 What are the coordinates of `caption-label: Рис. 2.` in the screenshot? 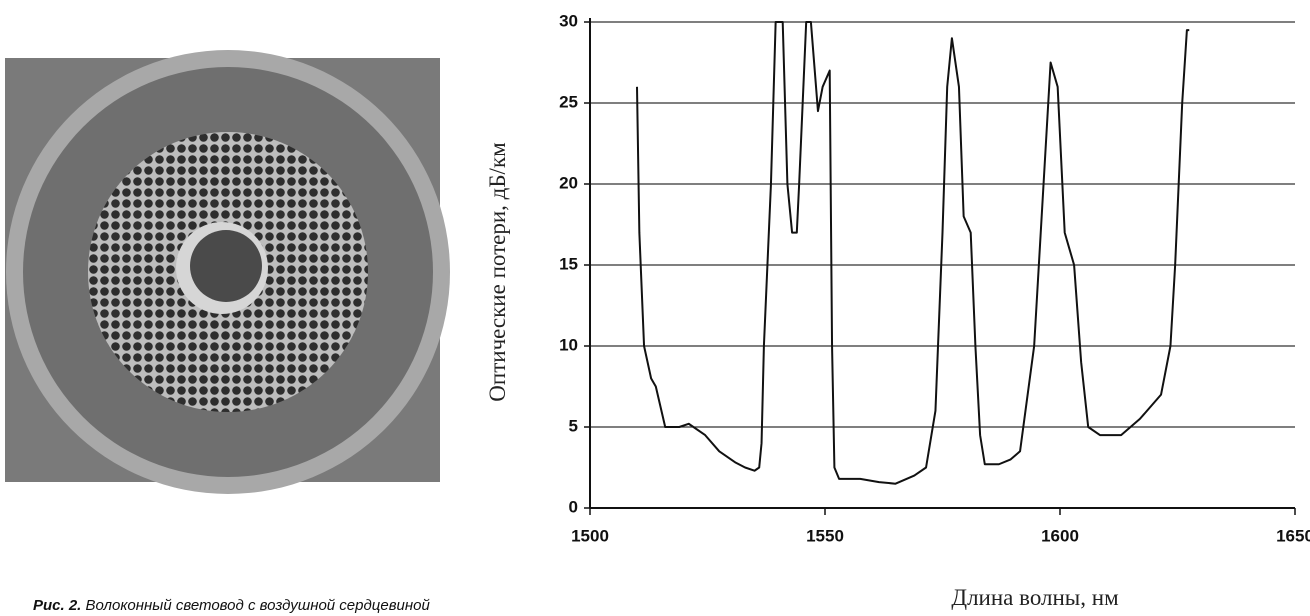 It's located at (57, 605).